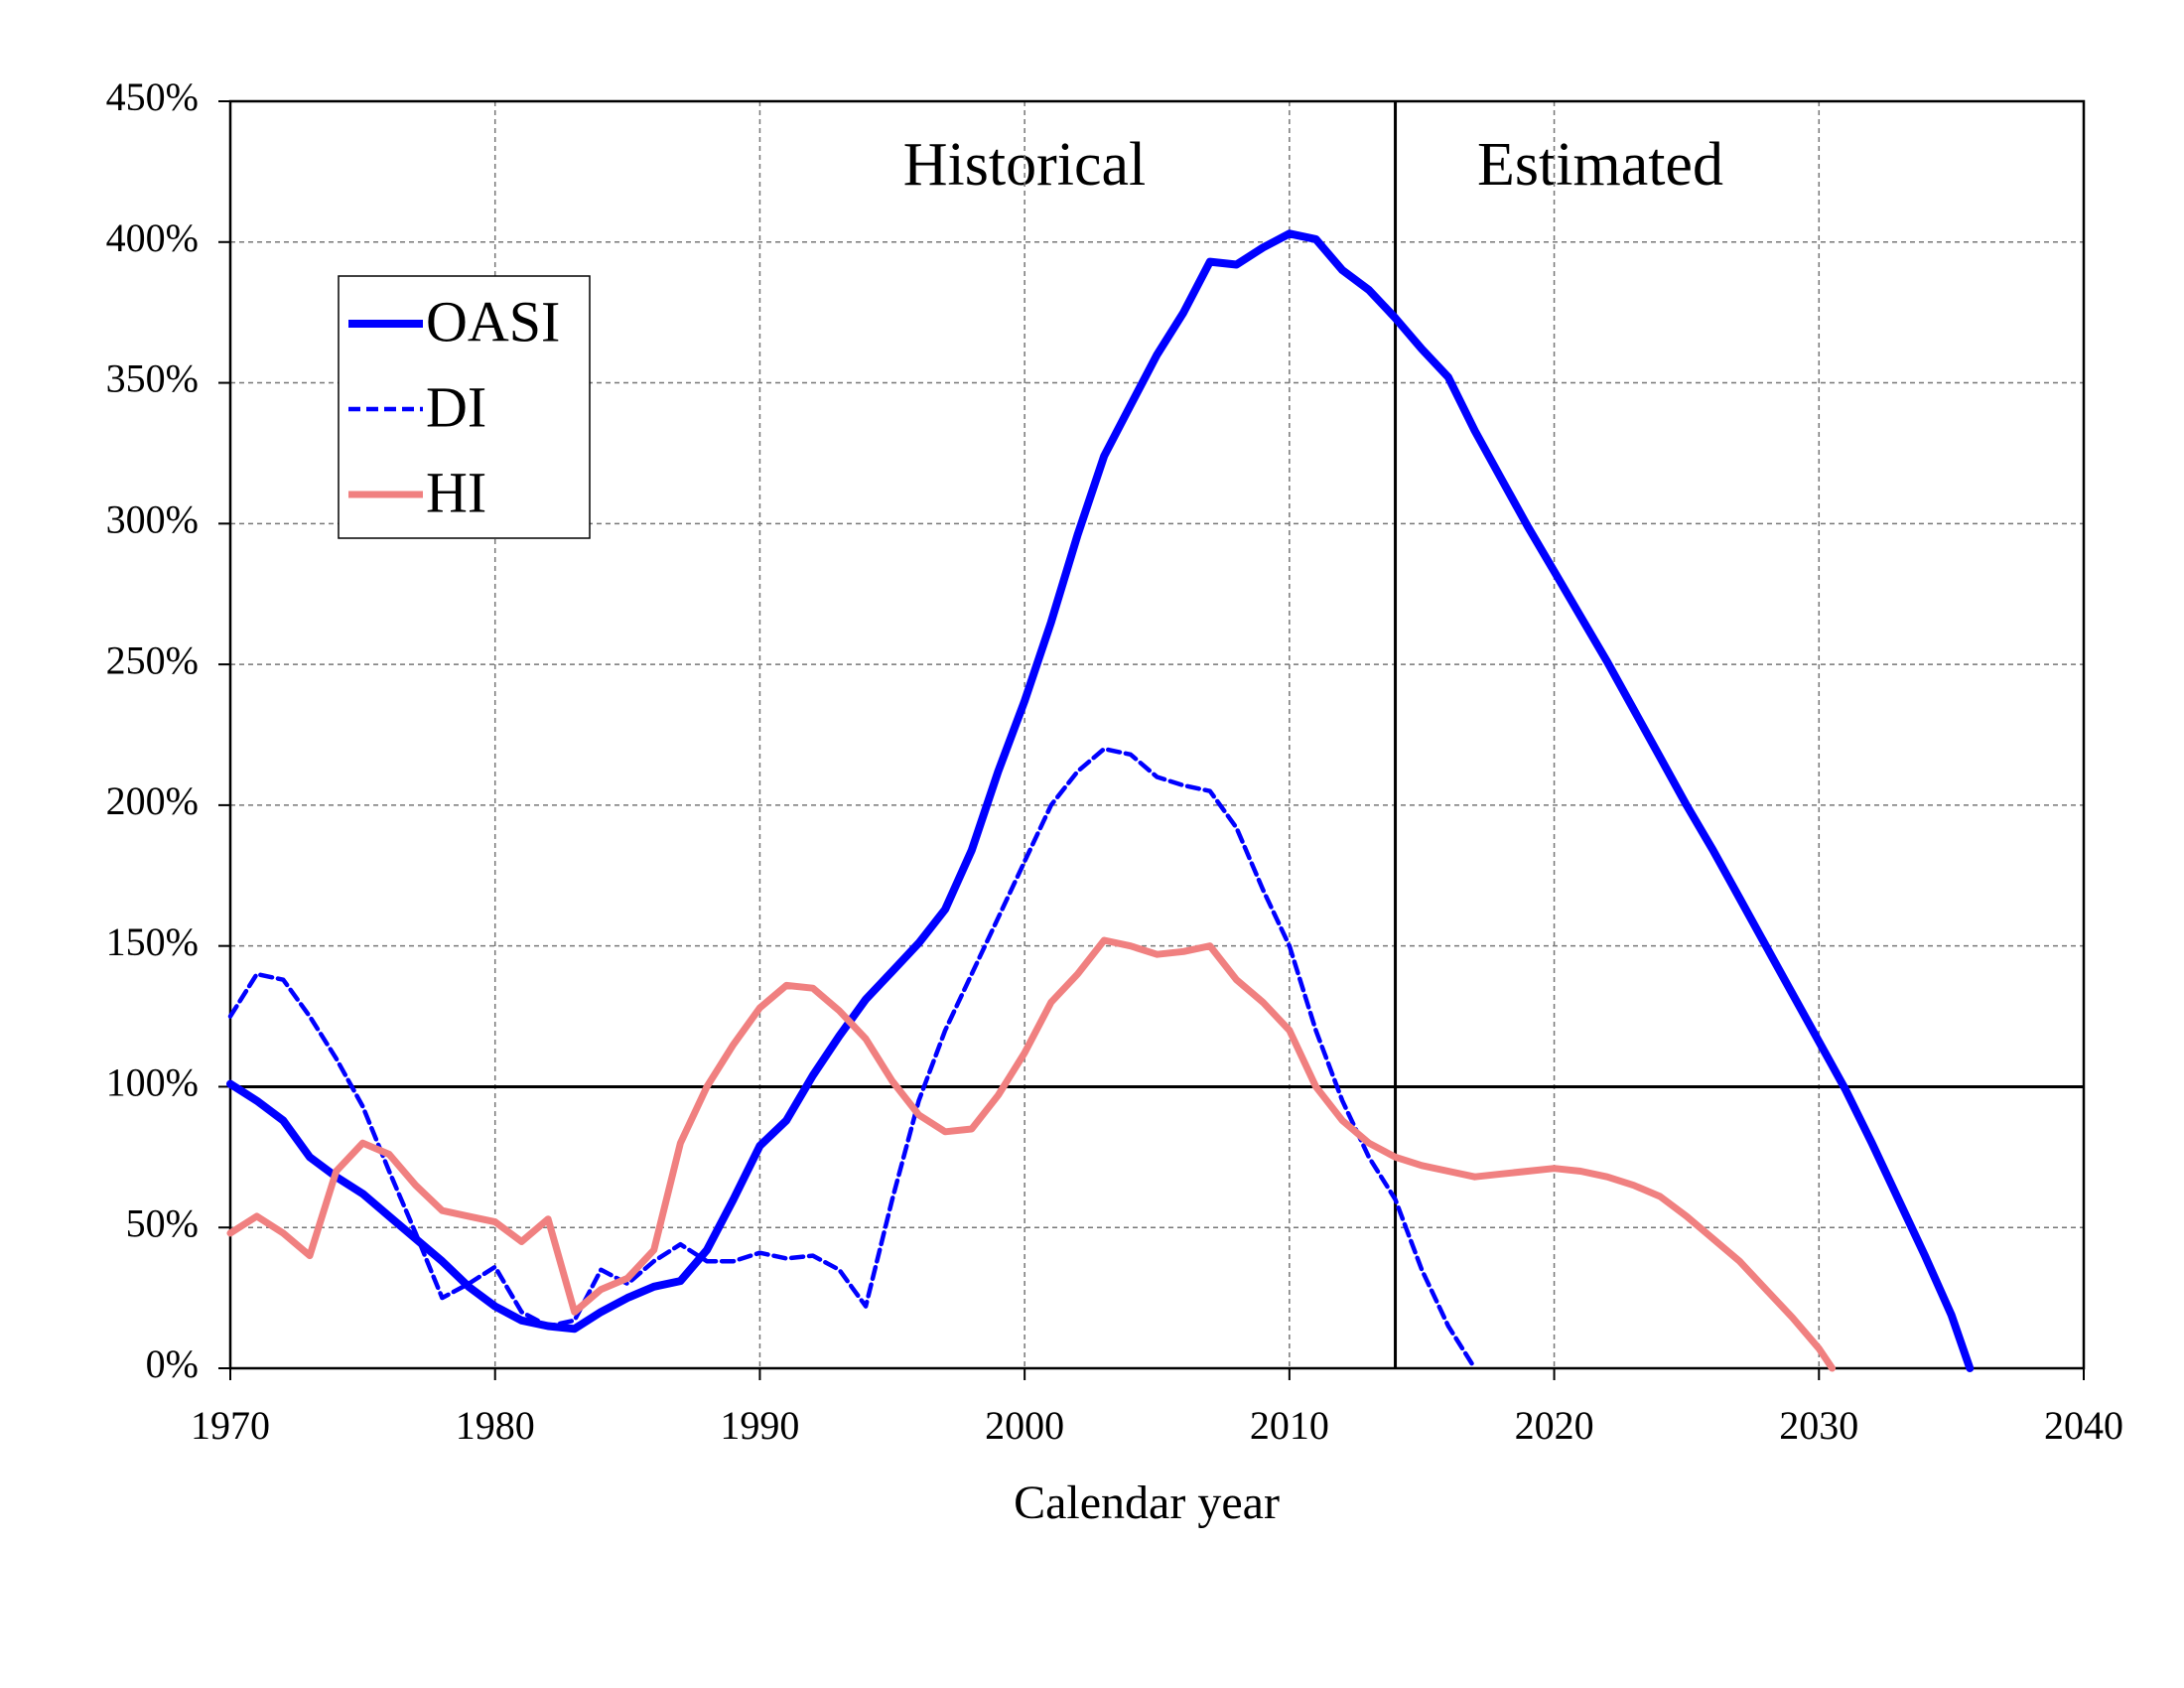 This screenshot has height=1688, width=2184. I want to click on x-tick-label: 1970, so click(230, 1425).